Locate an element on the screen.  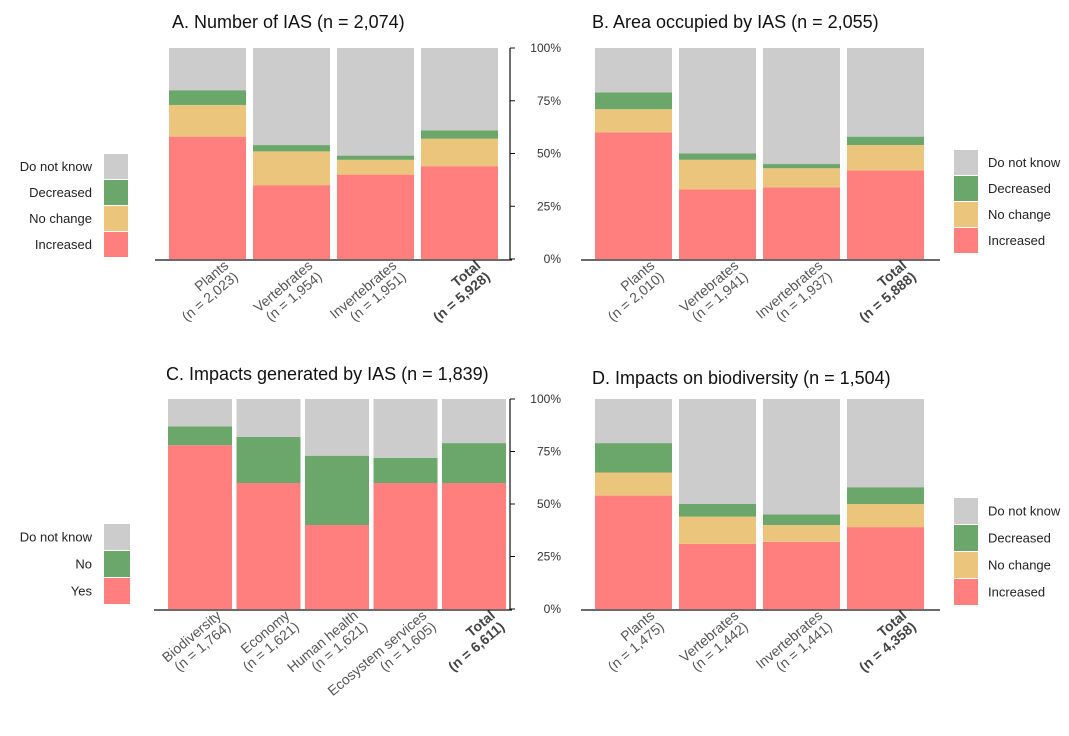
legend-label: No change is located at coordinates (60, 218).